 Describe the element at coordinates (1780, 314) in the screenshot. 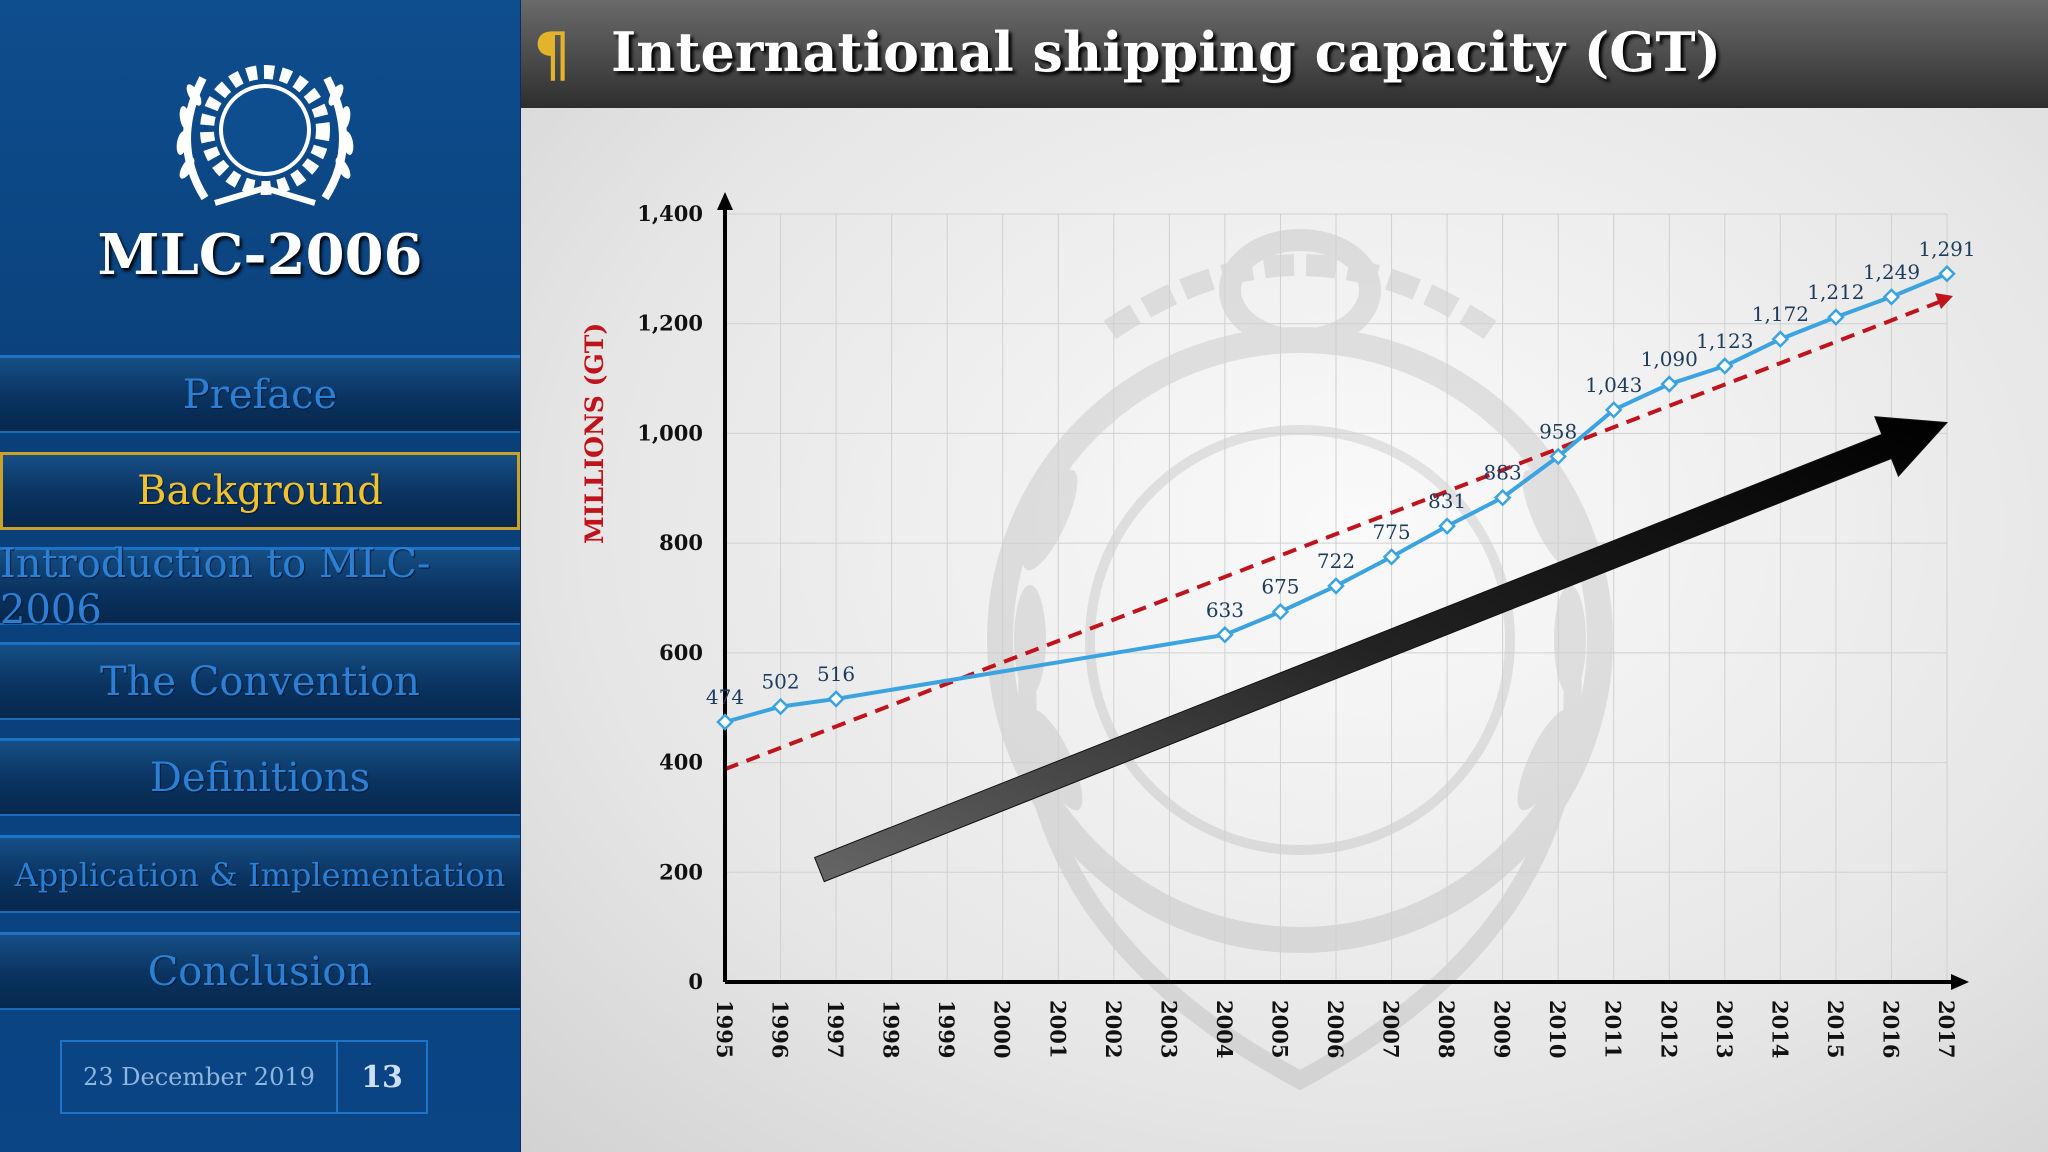

I see `data-label: 1,172` at that location.